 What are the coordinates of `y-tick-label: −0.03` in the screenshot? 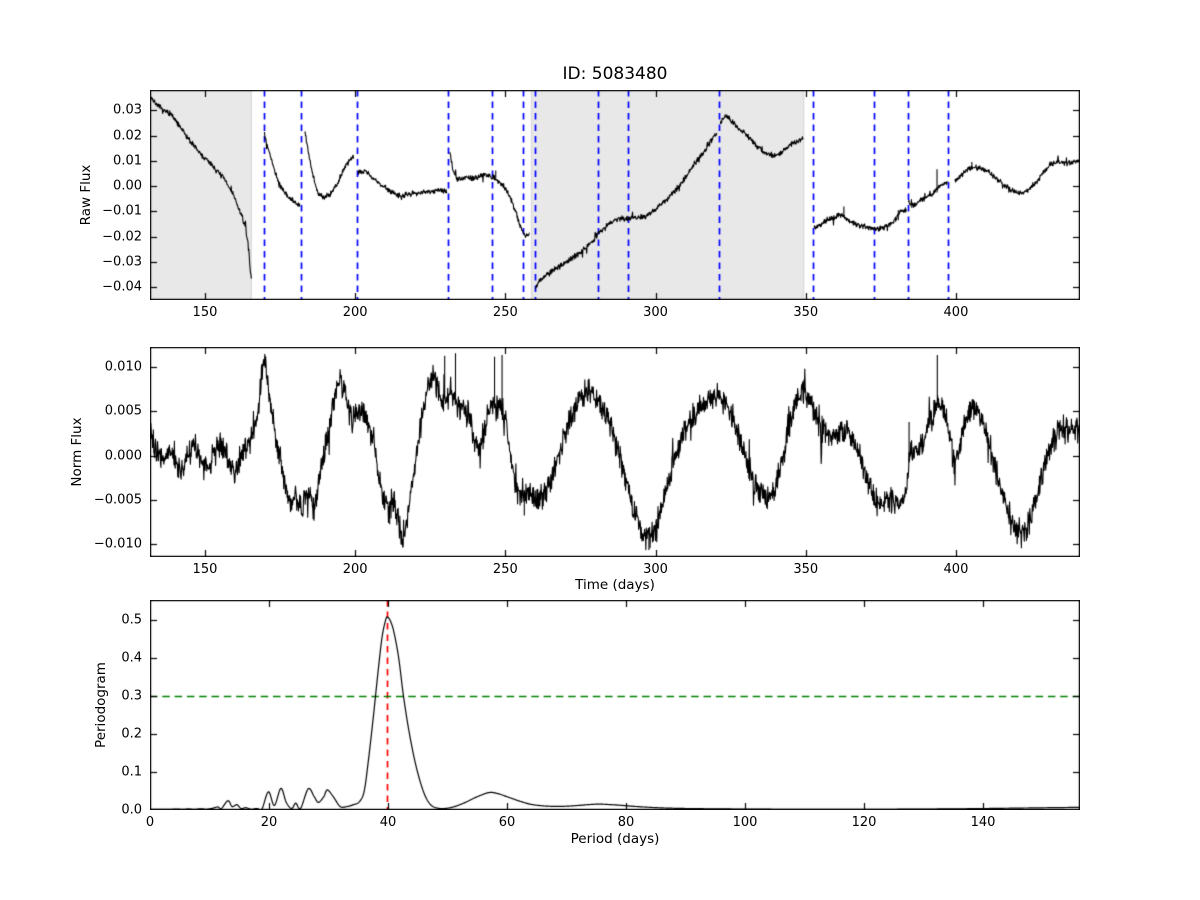 It's located at (122, 262).